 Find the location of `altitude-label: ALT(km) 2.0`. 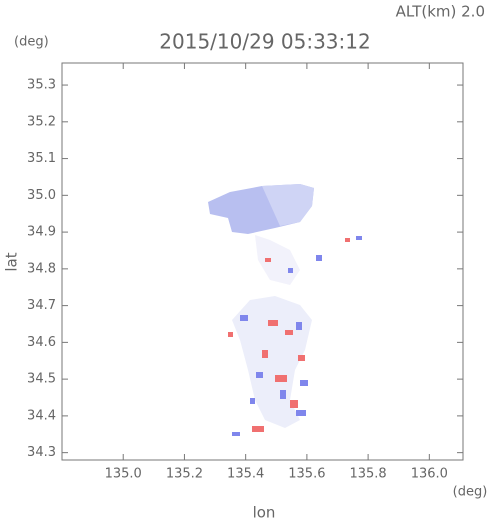

altitude-label: ALT(km) 2.0 is located at coordinates (440, 12).